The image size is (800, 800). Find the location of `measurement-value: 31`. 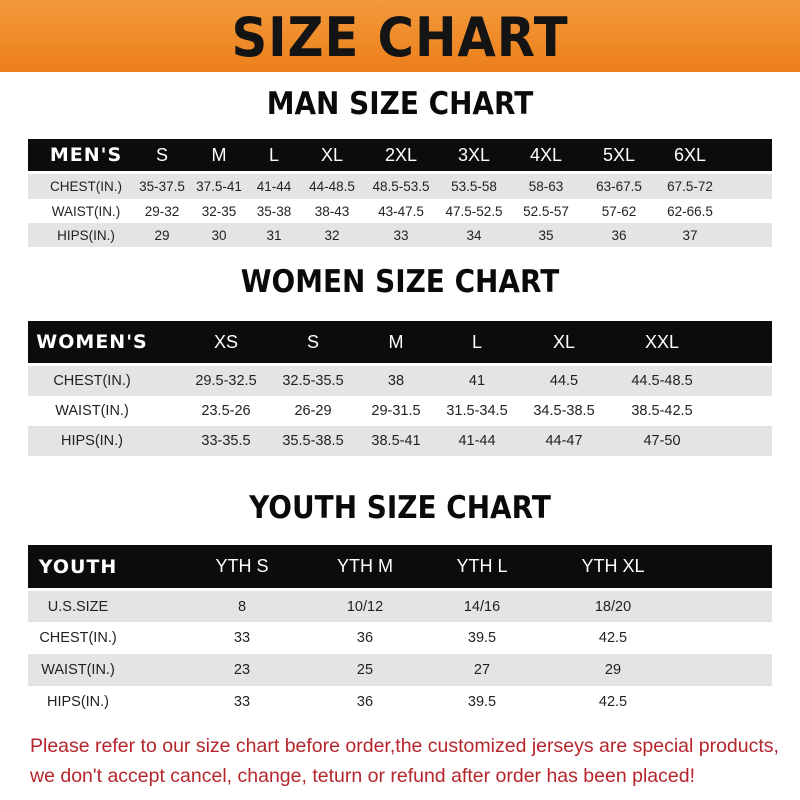

measurement-value: 31 is located at coordinates (274, 235).